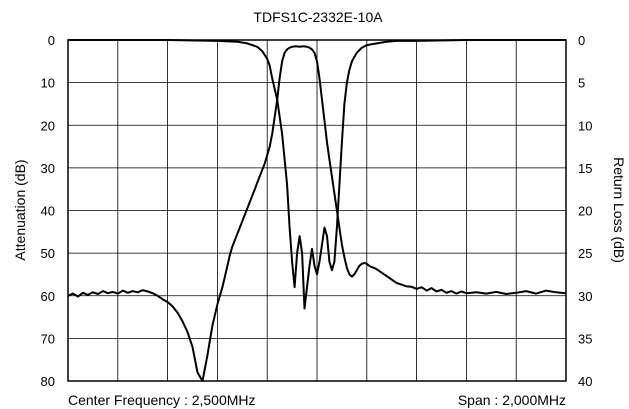 Image resolution: width=629 pixels, height=409 pixels. I want to click on y-tick-right: 30, so click(585, 296).